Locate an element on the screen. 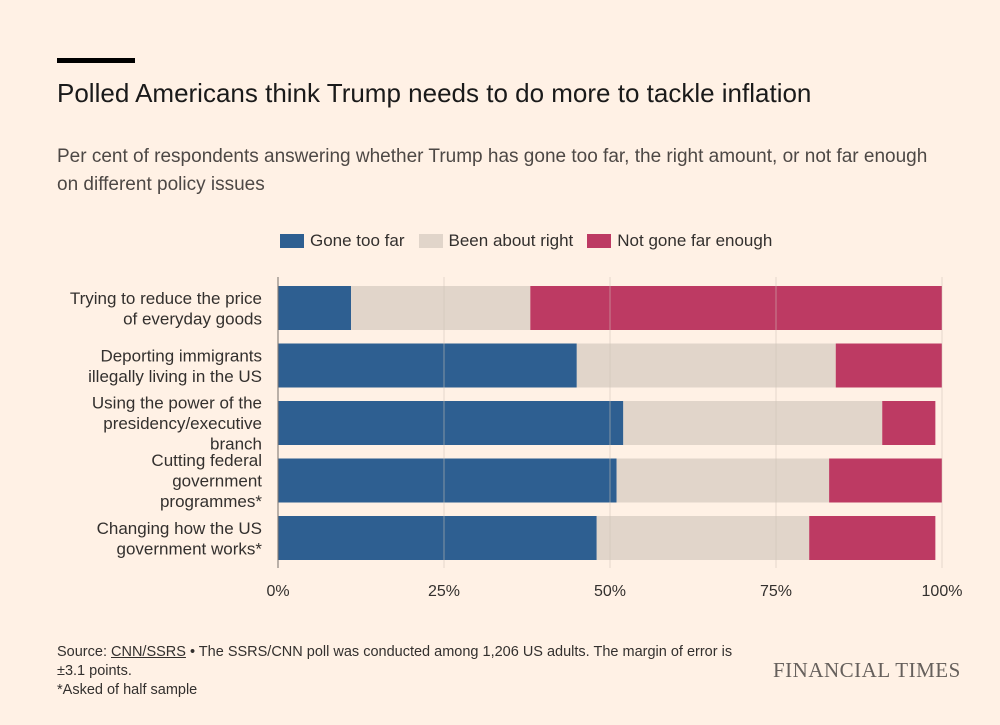 The height and width of the screenshot is (725, 1000). category-label: Deporting immigrants is located at coordinates (181, 355).